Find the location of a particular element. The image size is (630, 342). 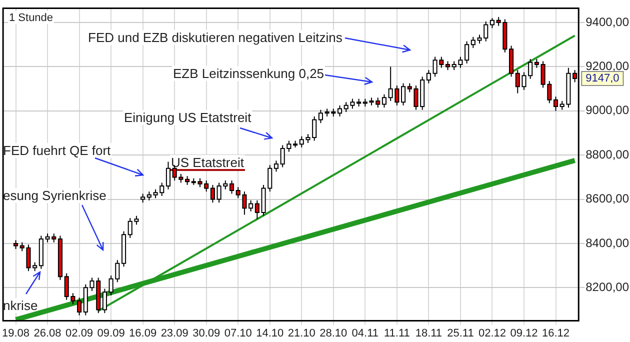

x-tick-label: 16.09 is located at coordinates (143, 333).